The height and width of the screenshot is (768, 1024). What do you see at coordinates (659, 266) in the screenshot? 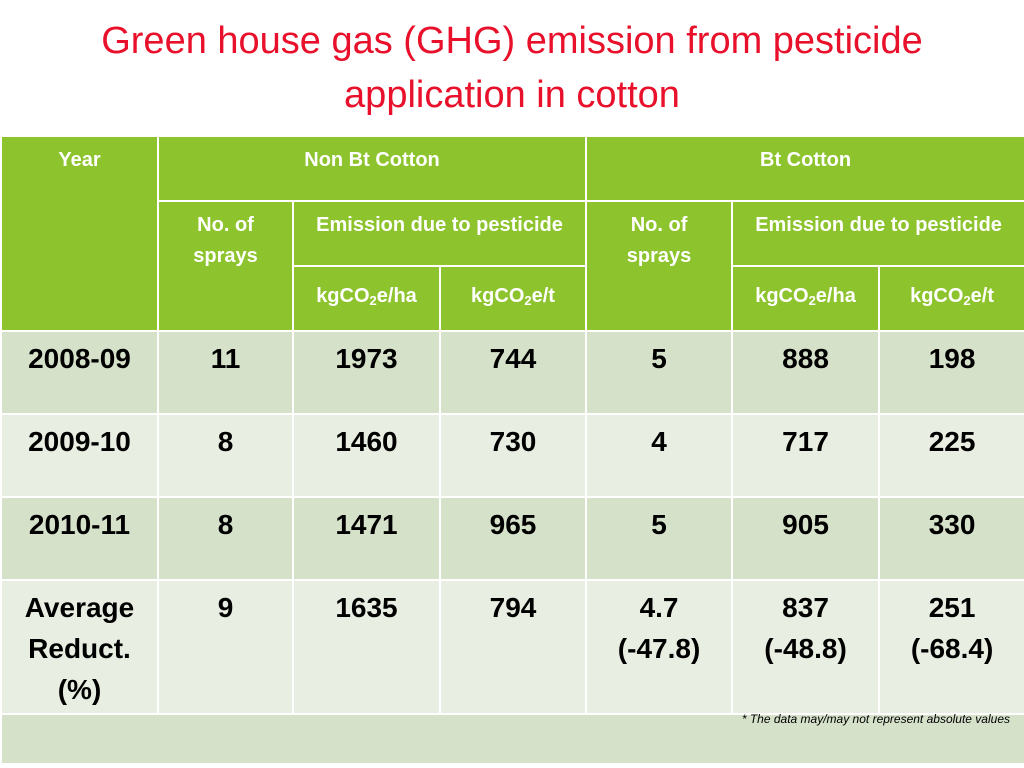
I see `bt-sprays-header: No. of sprays` at bounding box center [659, 266].